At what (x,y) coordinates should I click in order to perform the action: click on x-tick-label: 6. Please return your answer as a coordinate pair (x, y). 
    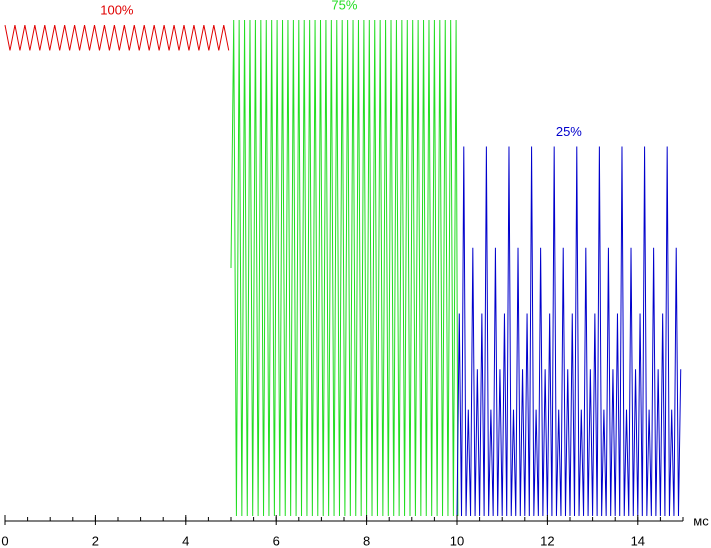
    Looking at the image, I should click on (276, 540).